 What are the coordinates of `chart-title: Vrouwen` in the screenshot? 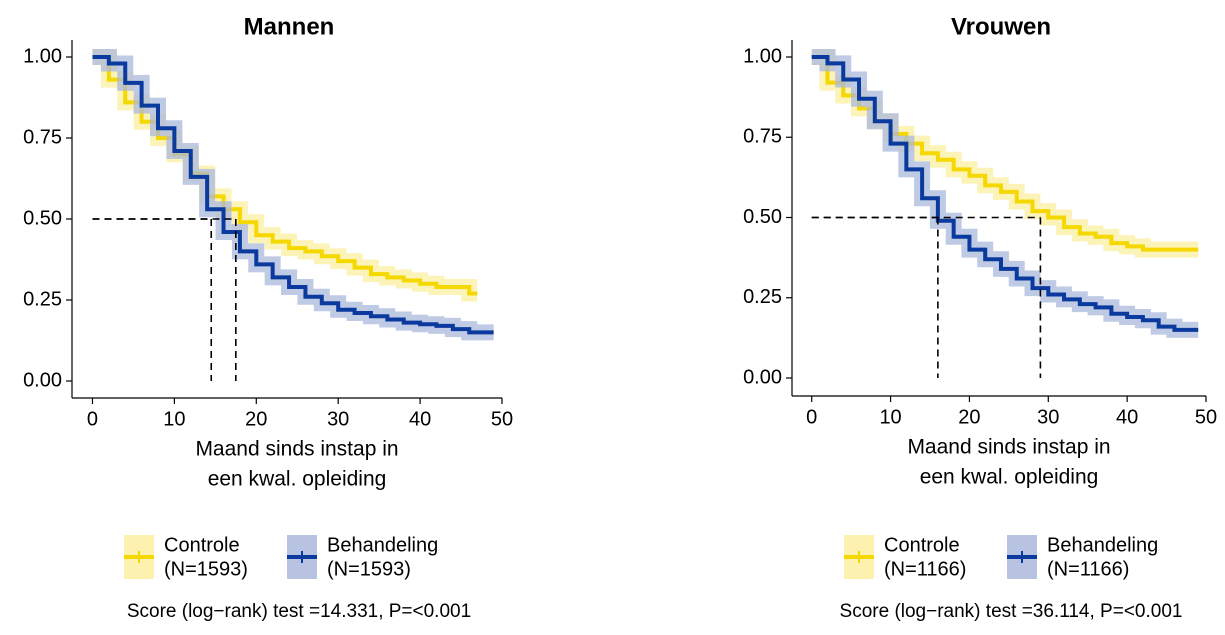 It's located at (1001, 26).